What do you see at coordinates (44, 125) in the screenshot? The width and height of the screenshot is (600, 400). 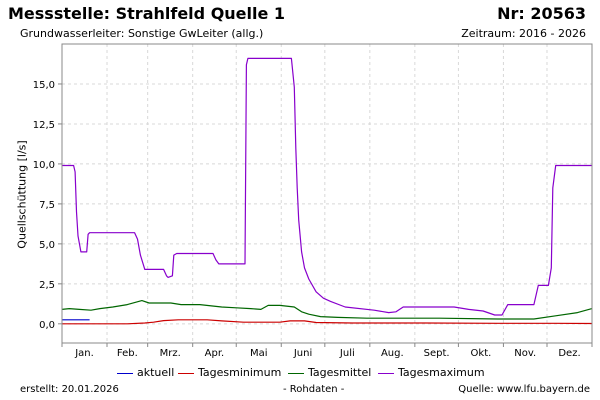 I see `y-tick-label: 12,5` at bounding box center [44, 125].